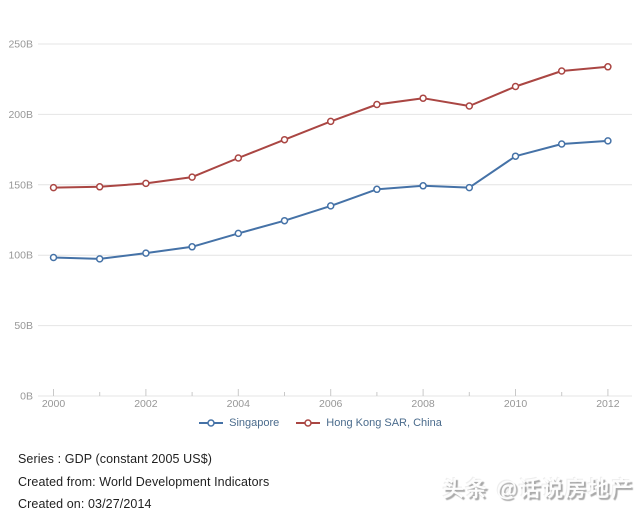 The image size is (640, 512). What do you see at coordinates (423, 98) in the screenshot?
I see `data-point-hong-kong-sar-china-2008` at bounding box center [423, 98].